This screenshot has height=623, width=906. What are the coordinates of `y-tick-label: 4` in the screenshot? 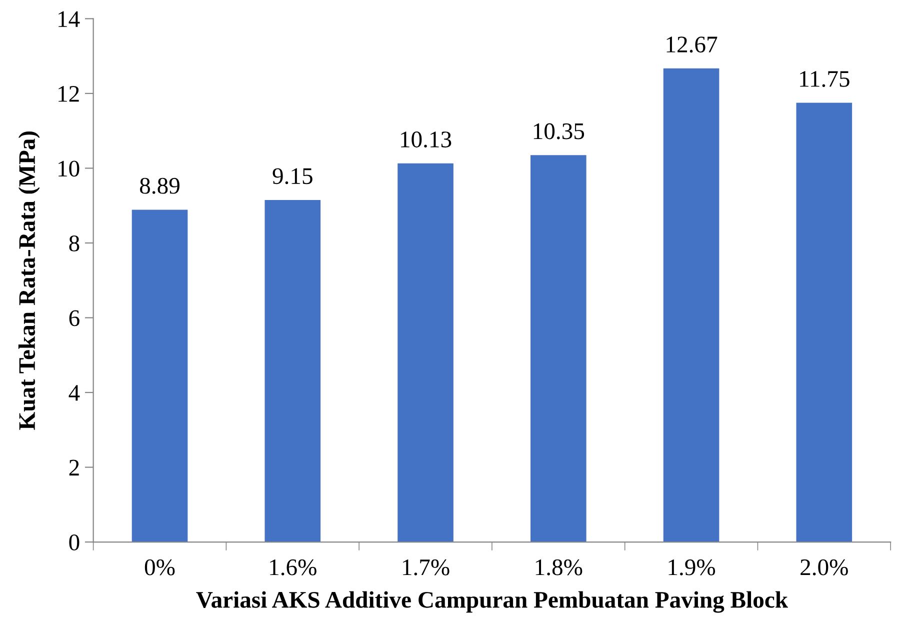 It's located at (74, 393).